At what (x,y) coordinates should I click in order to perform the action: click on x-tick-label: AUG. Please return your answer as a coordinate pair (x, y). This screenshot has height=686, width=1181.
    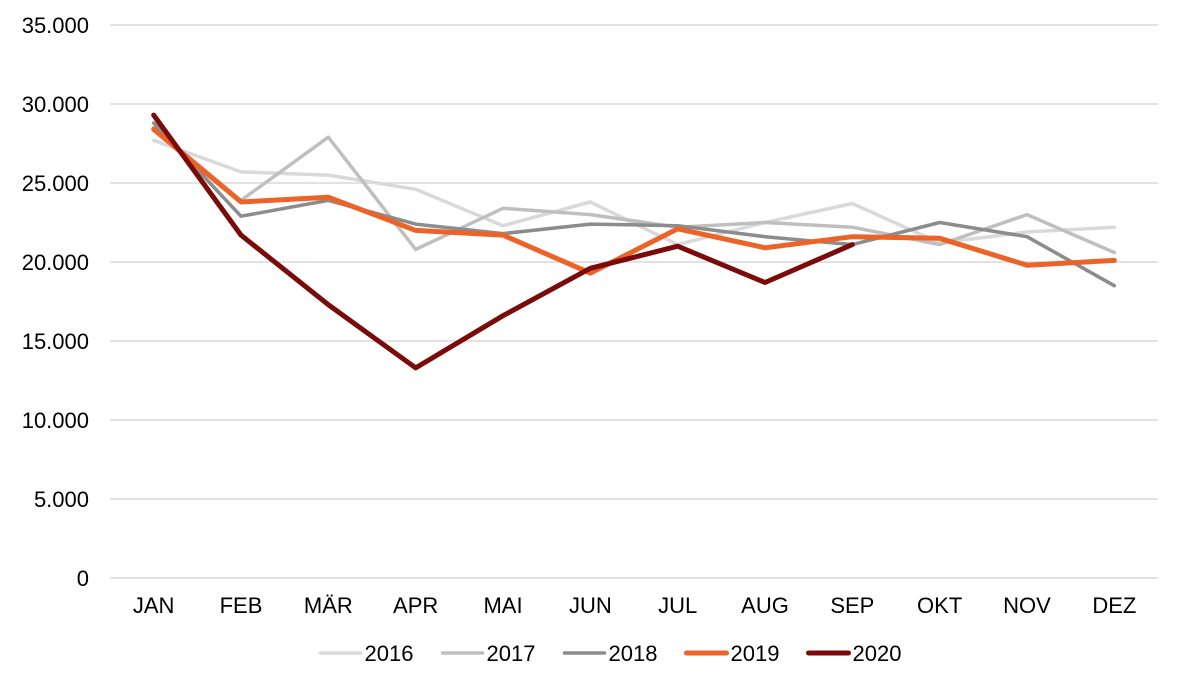
    Looking at the image, I should click on (765, 605).